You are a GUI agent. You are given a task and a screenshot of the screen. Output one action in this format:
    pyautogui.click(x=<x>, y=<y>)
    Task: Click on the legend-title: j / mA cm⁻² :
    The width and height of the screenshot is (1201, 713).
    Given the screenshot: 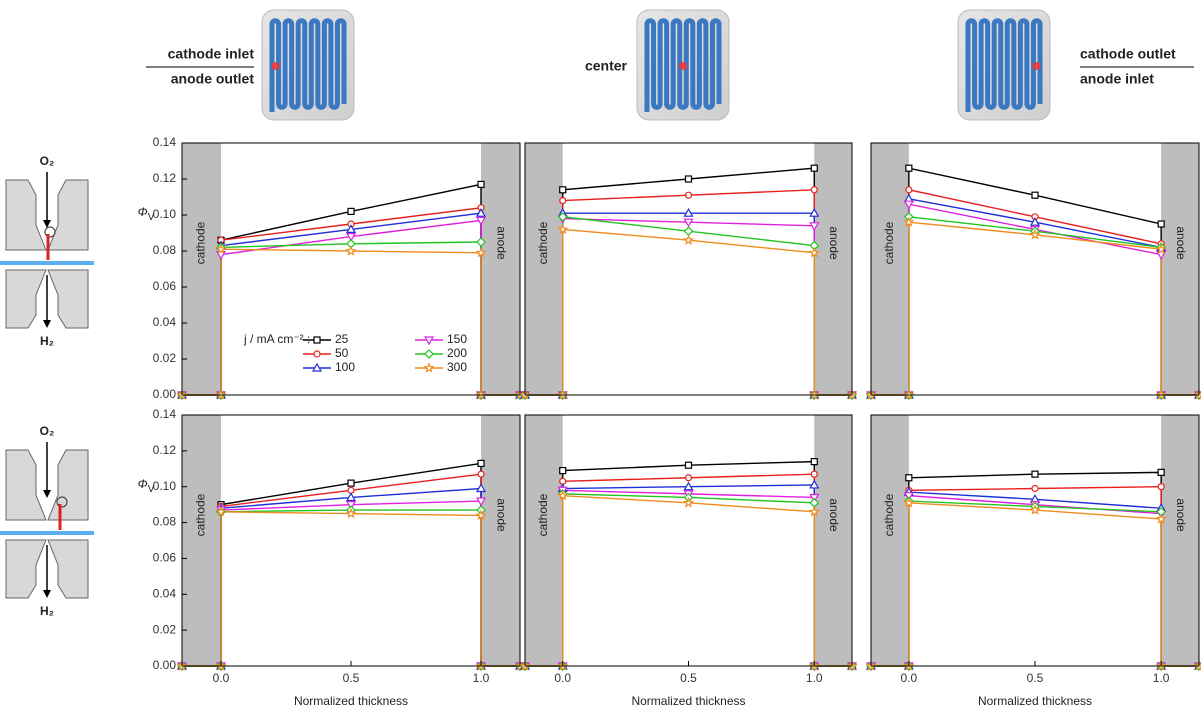 What is the action you would take?
    pyautogui.click(x=276, y=339)
    